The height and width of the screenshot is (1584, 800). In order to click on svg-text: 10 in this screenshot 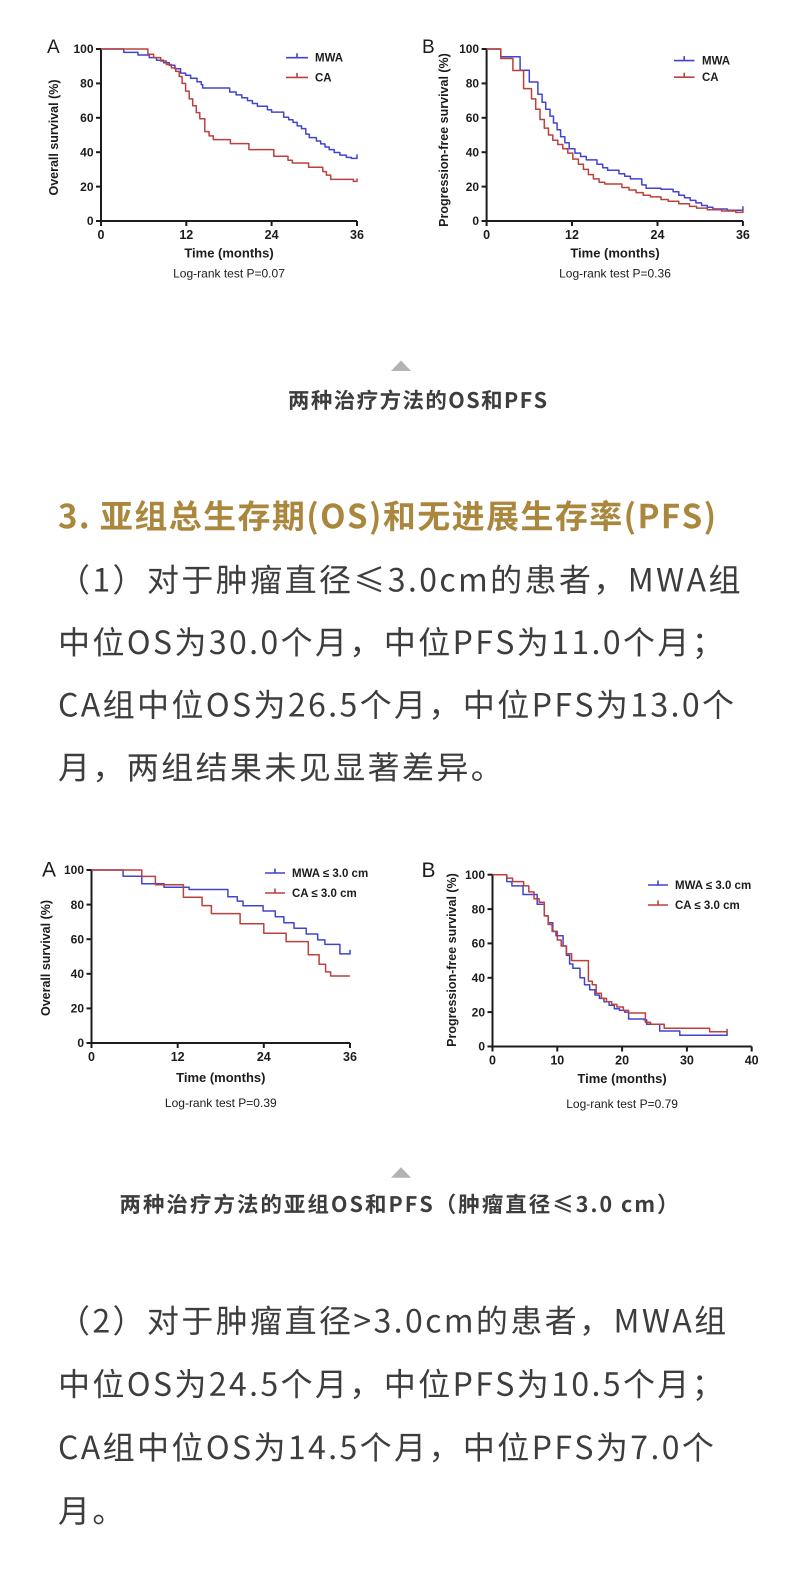, I will do `click(557, 1061)`.